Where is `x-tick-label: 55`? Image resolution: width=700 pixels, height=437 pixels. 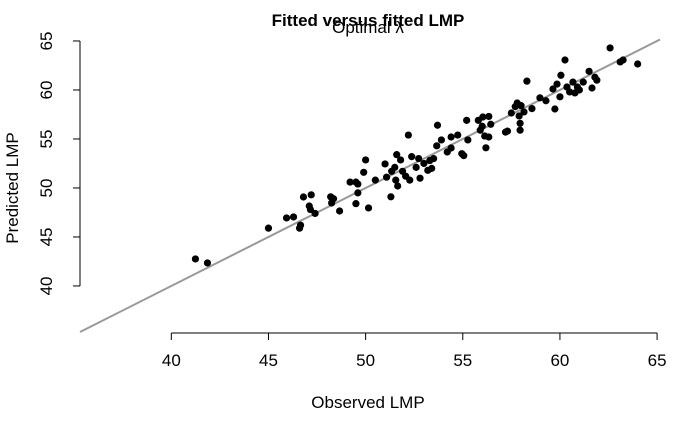 x-tick-label: 55 is located at coordinates (462, 360).